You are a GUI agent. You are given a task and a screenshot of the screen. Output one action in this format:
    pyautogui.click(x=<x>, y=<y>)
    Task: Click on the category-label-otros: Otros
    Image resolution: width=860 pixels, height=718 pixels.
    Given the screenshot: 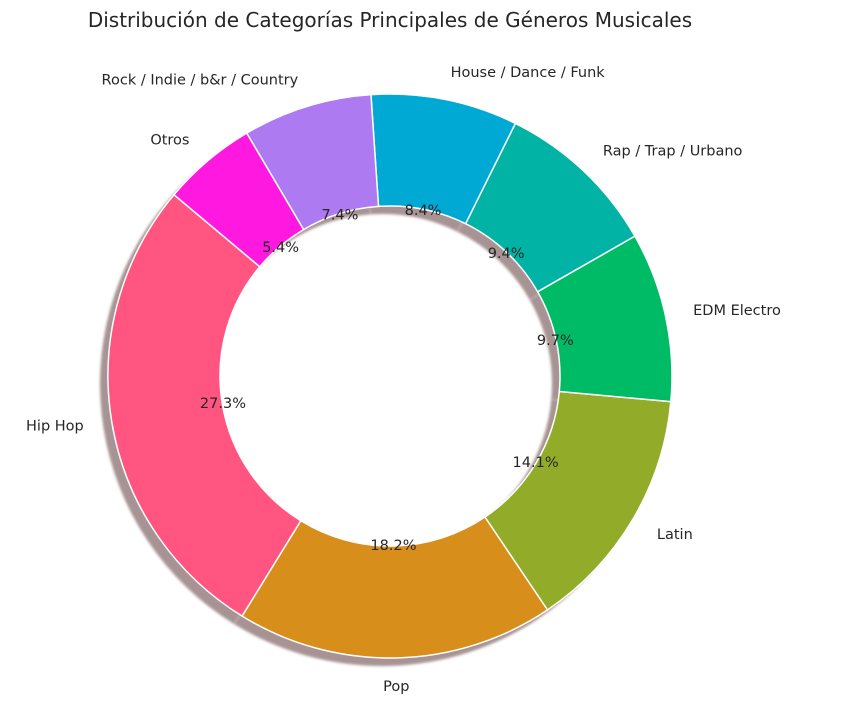 What is the action you would take?
    pyautogui.click(x=169, y=140)
    